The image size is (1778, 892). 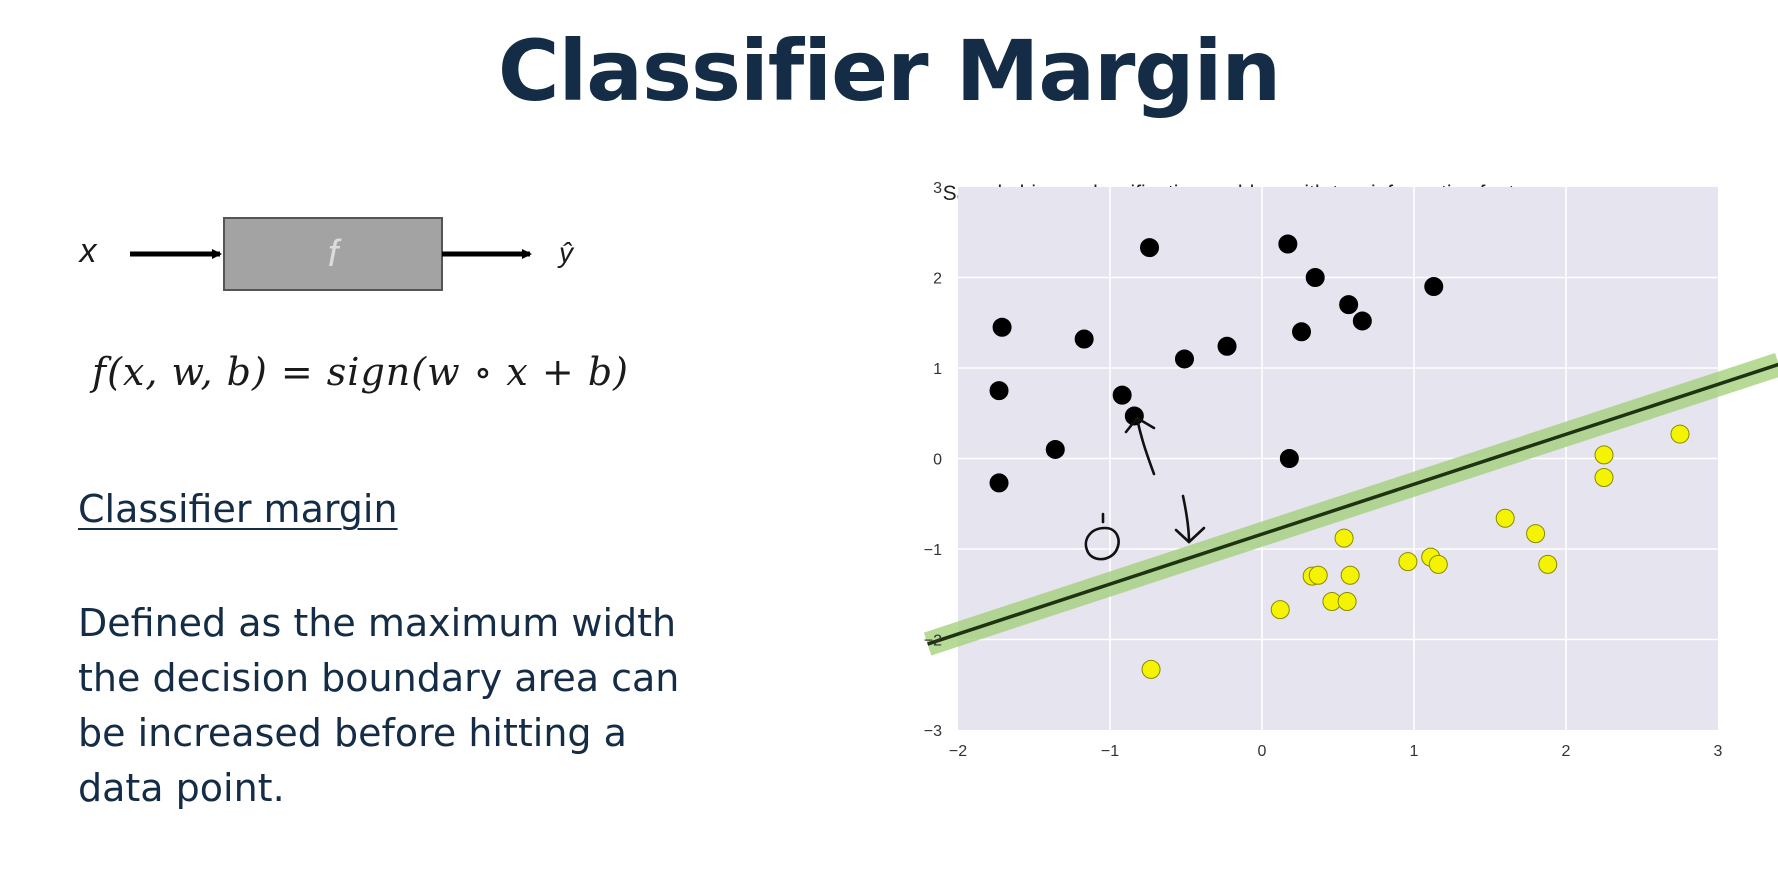 I want to click on x-tick-label: −1, so click(x=1110, y=751).